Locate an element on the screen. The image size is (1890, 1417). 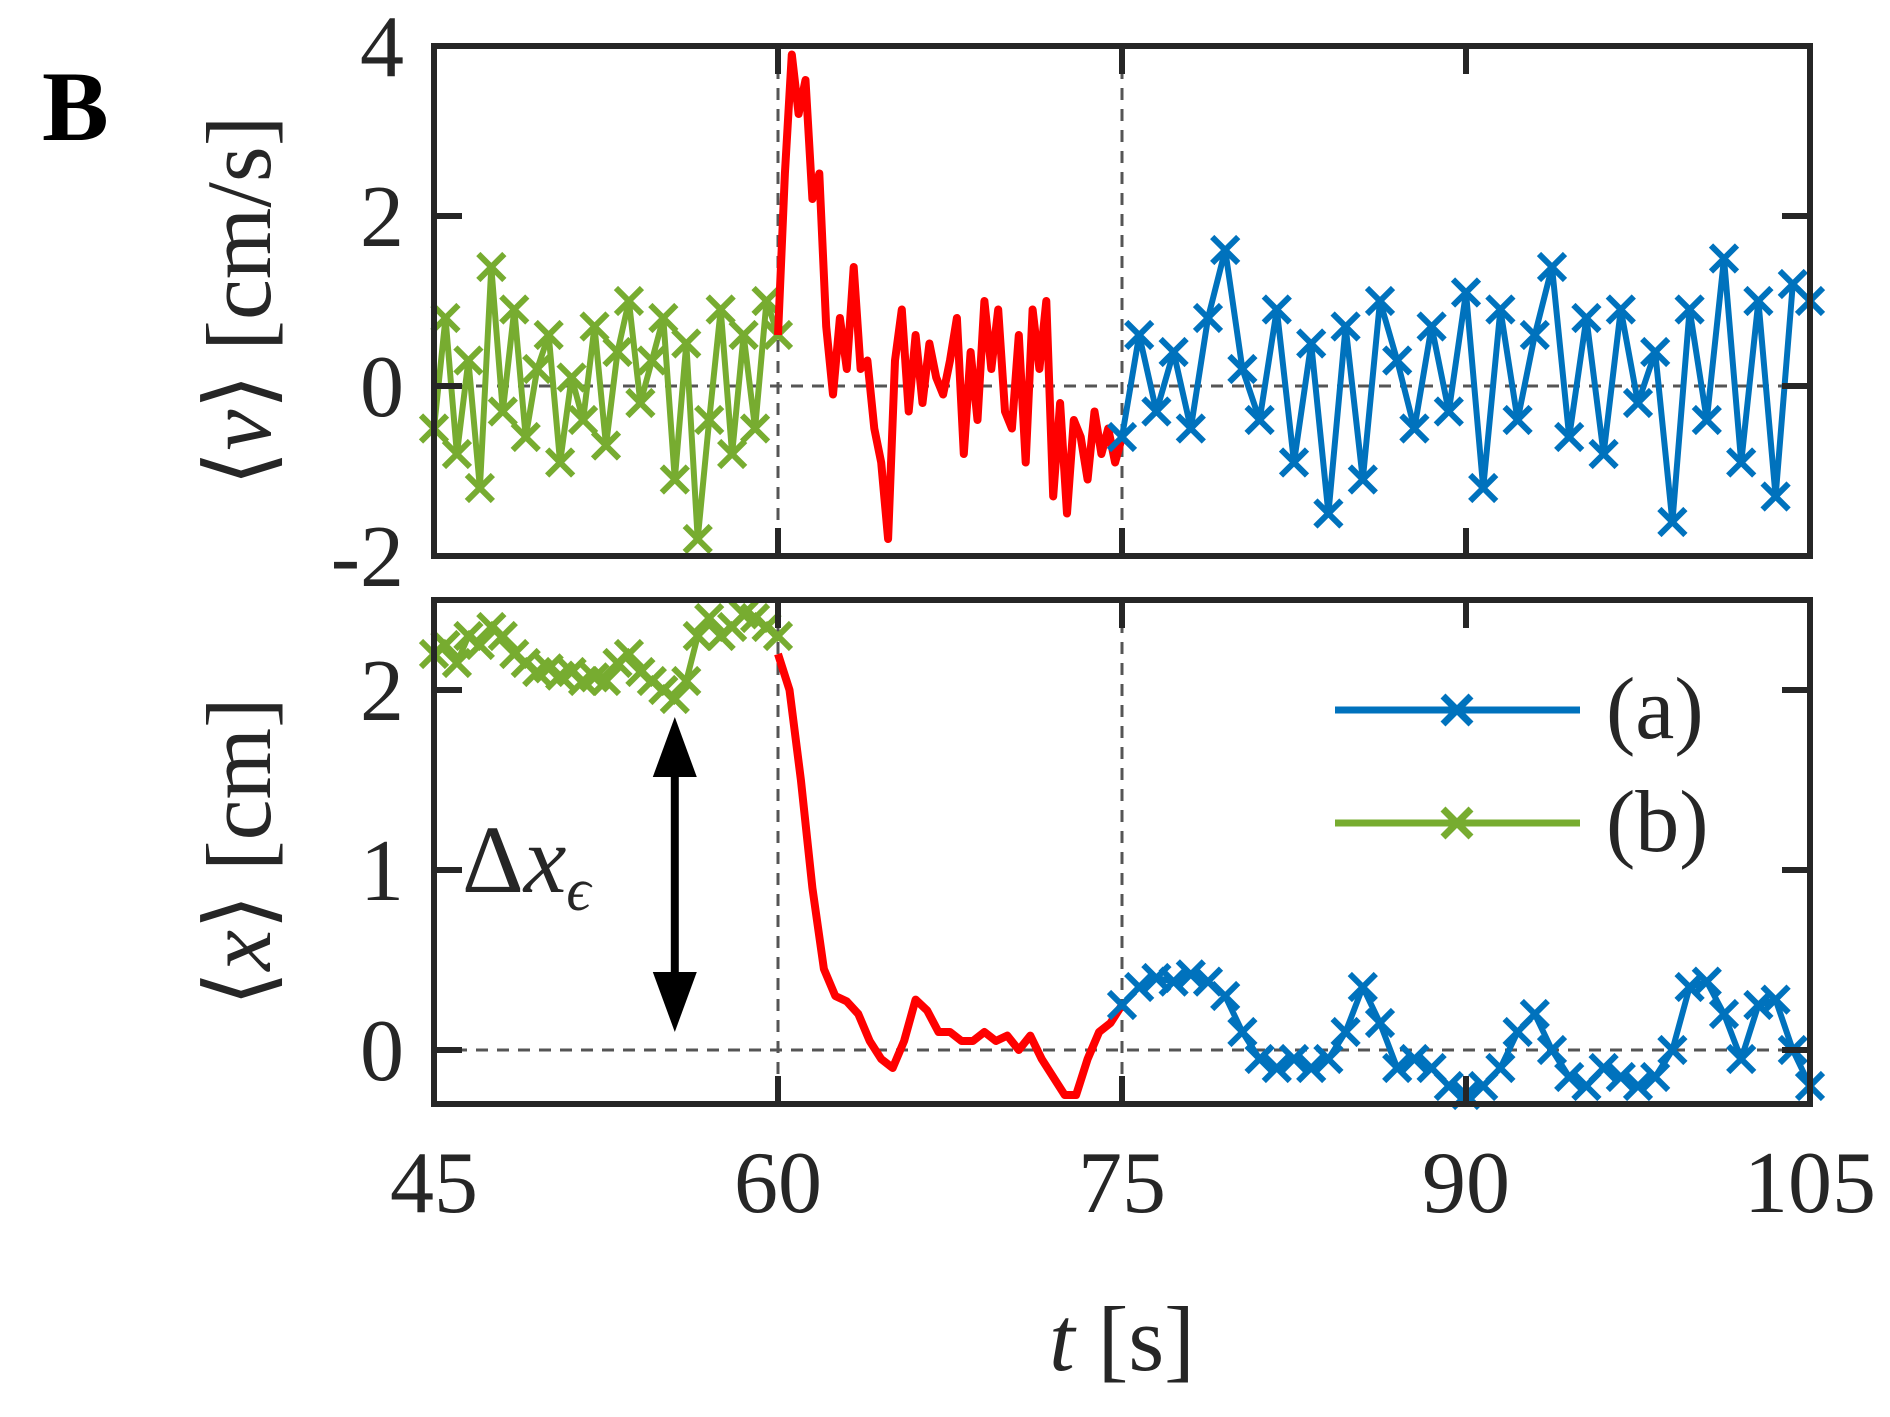
position-xtick-label: 105 is located at coordinates (1810, 1183).